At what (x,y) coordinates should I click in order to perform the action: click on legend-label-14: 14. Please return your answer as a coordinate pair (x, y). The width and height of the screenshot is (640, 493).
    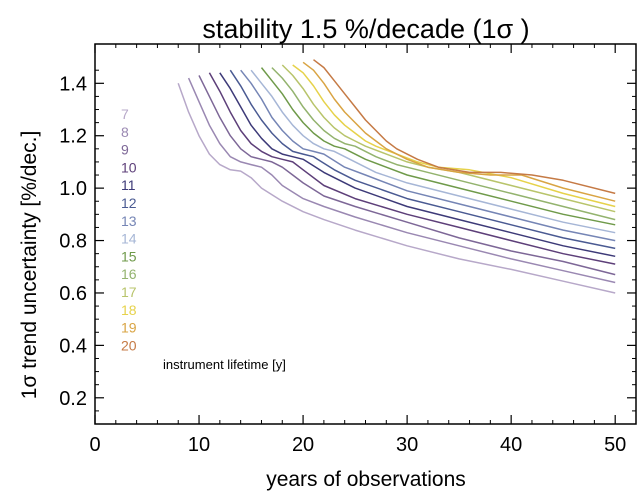
    Looking at the image, I should click on (129, 239).